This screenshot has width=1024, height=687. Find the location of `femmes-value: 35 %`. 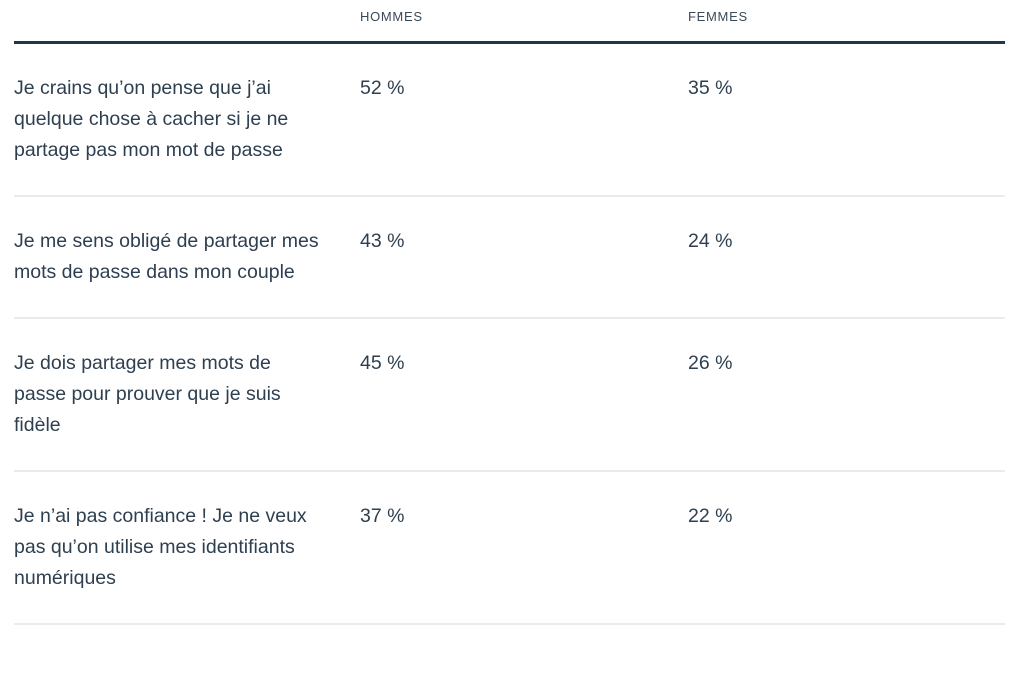

femmes-value: 35 % is located at coordinates (846, 119).